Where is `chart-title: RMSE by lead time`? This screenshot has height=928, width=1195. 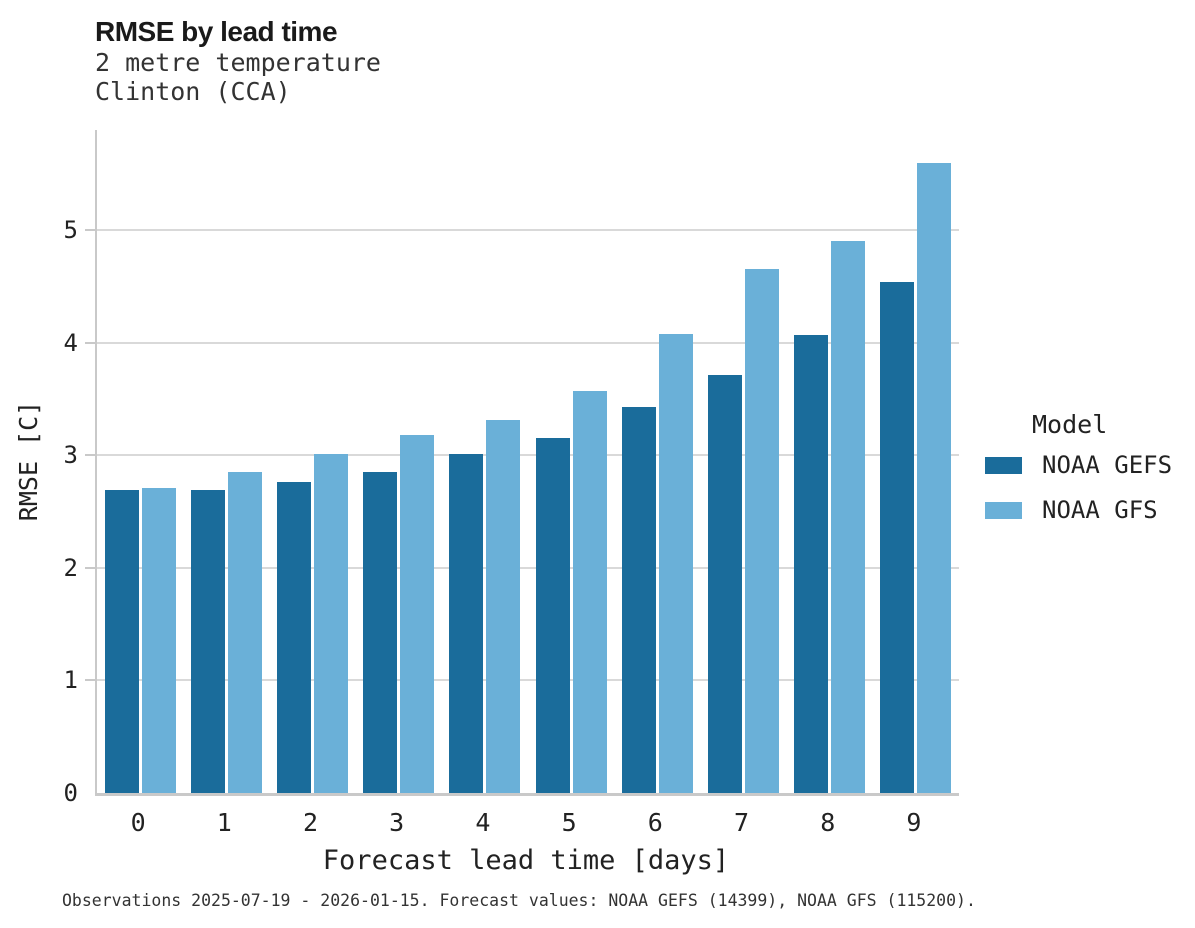
chart-title: RMSE by lead time is located at coordinates (216, 31).